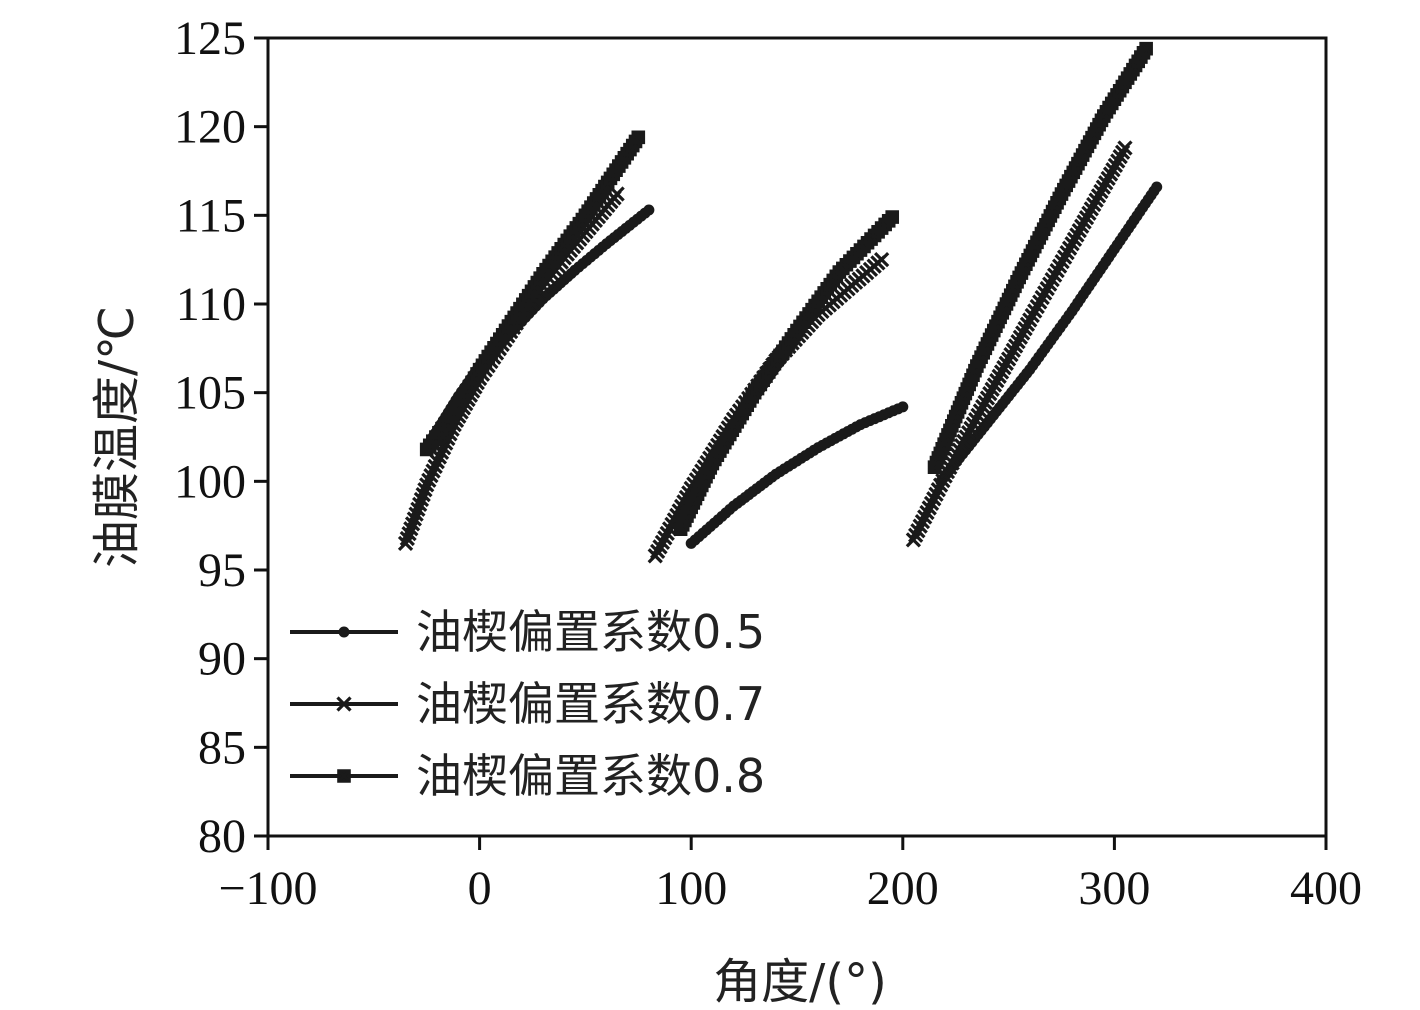 The height and width of the screenshot is (1010, 1420). Describe the element at coordinates (210, 38) in the screenshot. I see `y-tick-label: 125` at that location.